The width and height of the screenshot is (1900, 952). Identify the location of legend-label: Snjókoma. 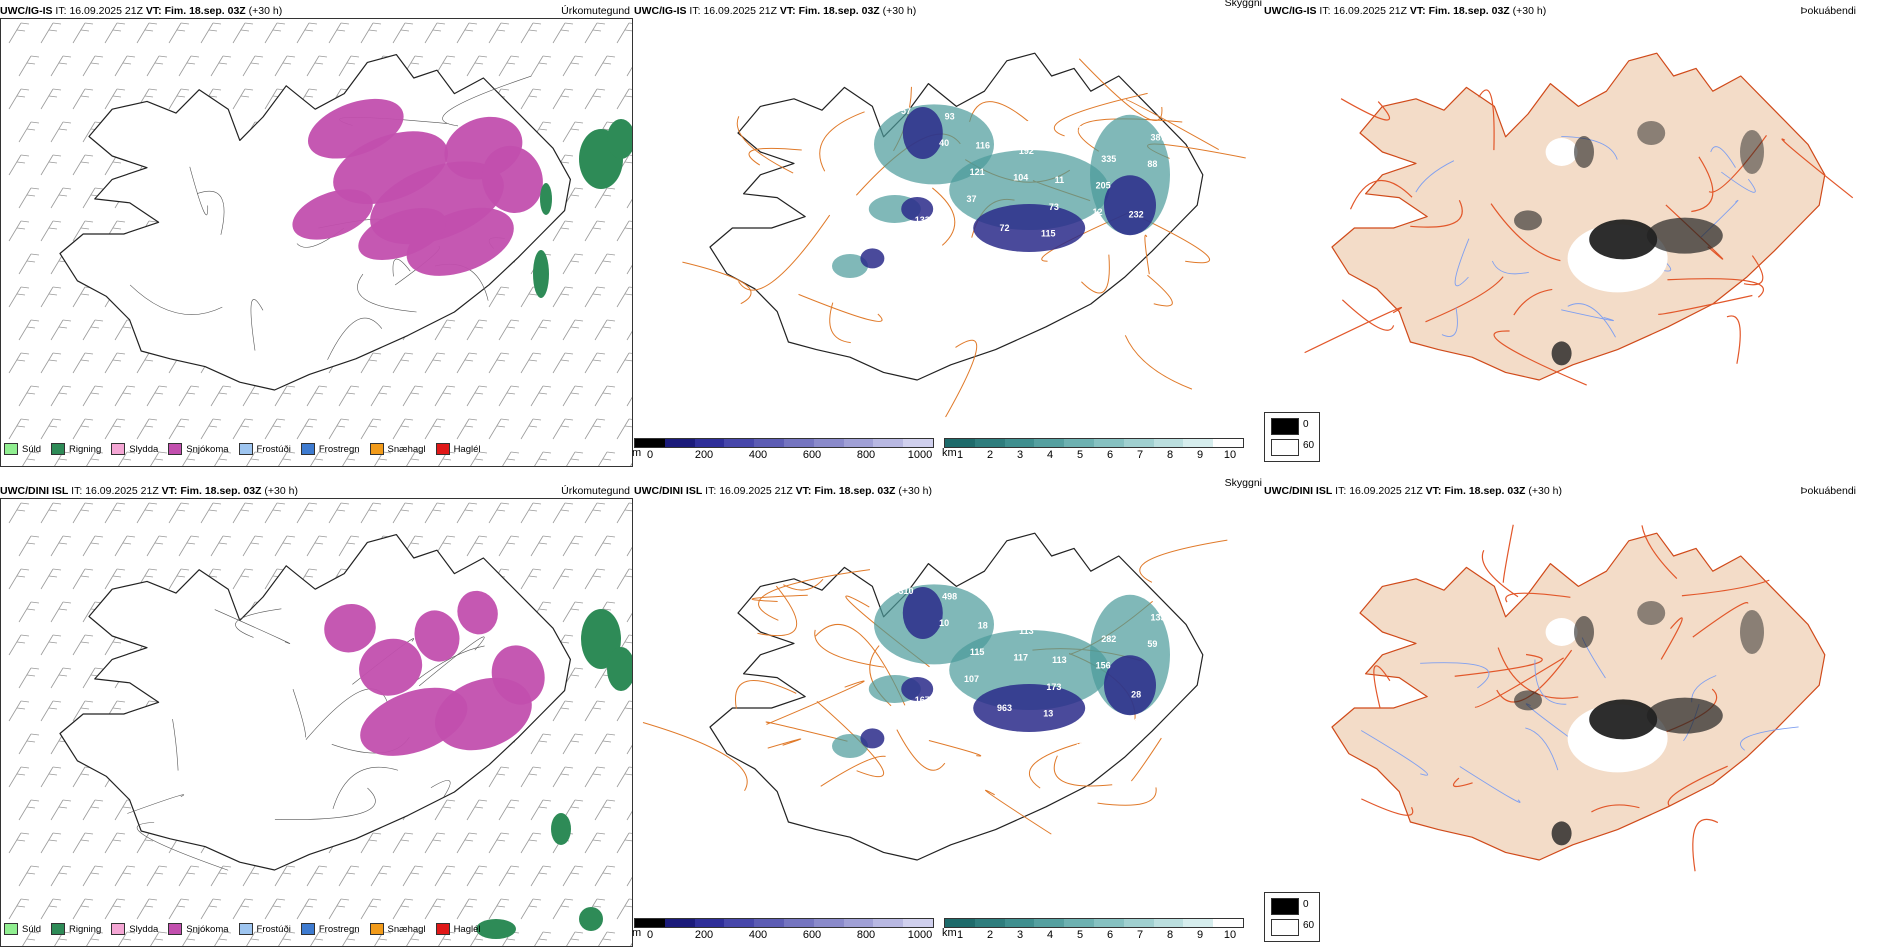
(207, 449).